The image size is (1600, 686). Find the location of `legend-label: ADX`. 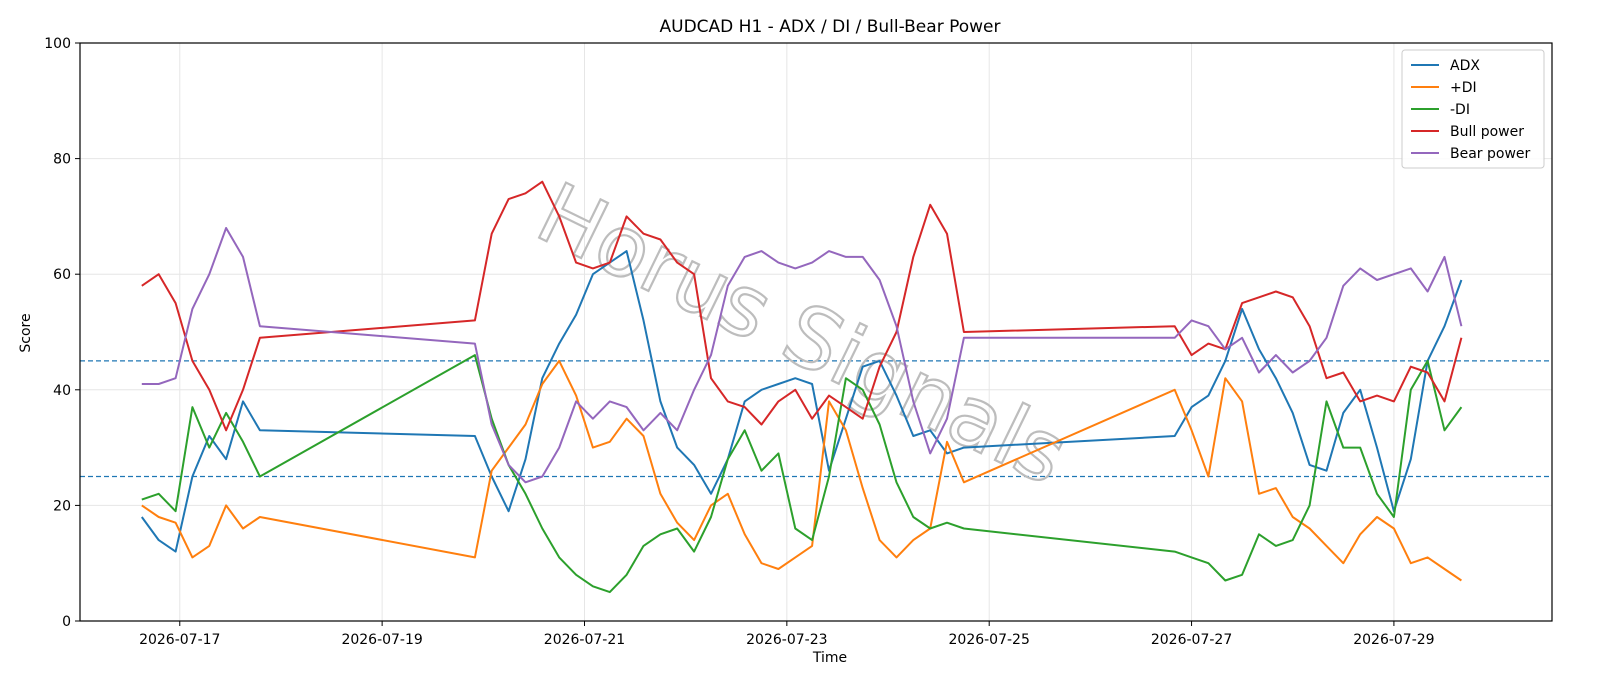

legend-label: ADX is located at coordinates (1465, 66).